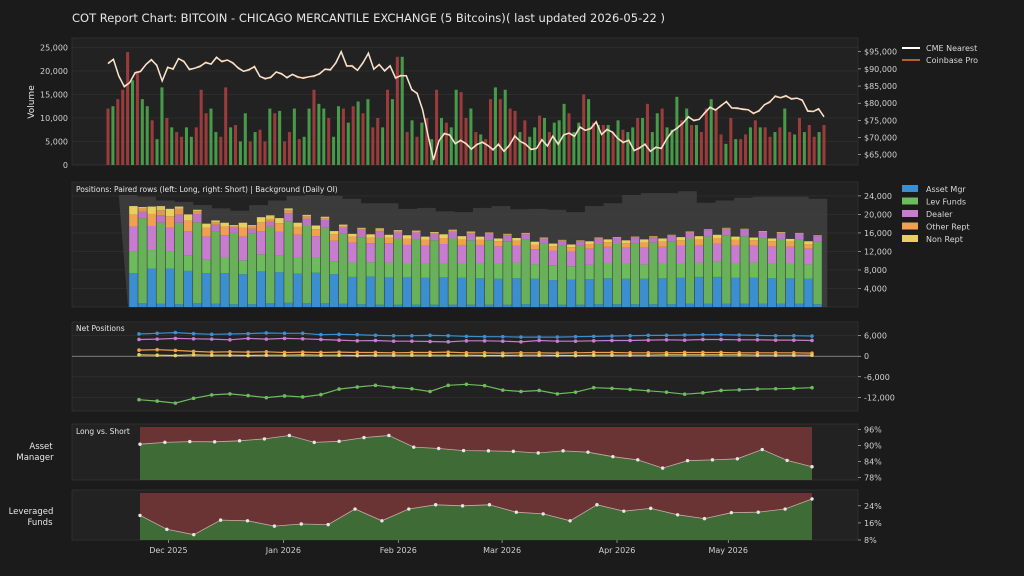 The width and height of the screenshot is (1024, 576). Describe the element at coordinates (445, 517) in the screenshot. I see `leveraged-funds-panel: 8% 16% 24% Leveraged Funds` at that location.